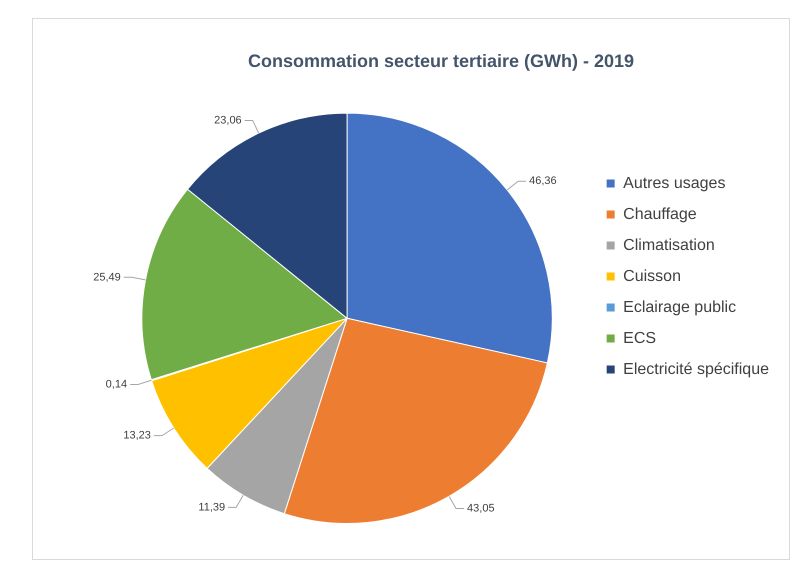 The height and width of the screenshot is (576, 794). I want to click on legend-label: Cuisson, so click(652, 276).